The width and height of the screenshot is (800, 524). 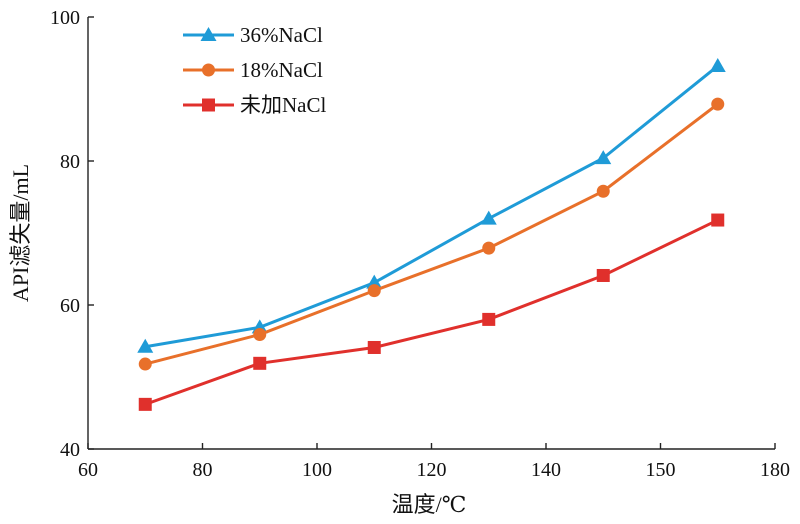 I want to click on y-tick-label: 80, so click(x=70, y=162).